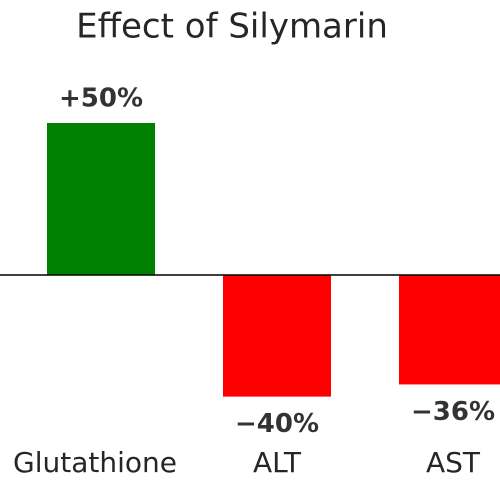 This screenshot has width=500, height=500. What do you see at coordinates (101, 99) in the screenshot?
I see `value-label: +50%` at bounding box center [101, 99].